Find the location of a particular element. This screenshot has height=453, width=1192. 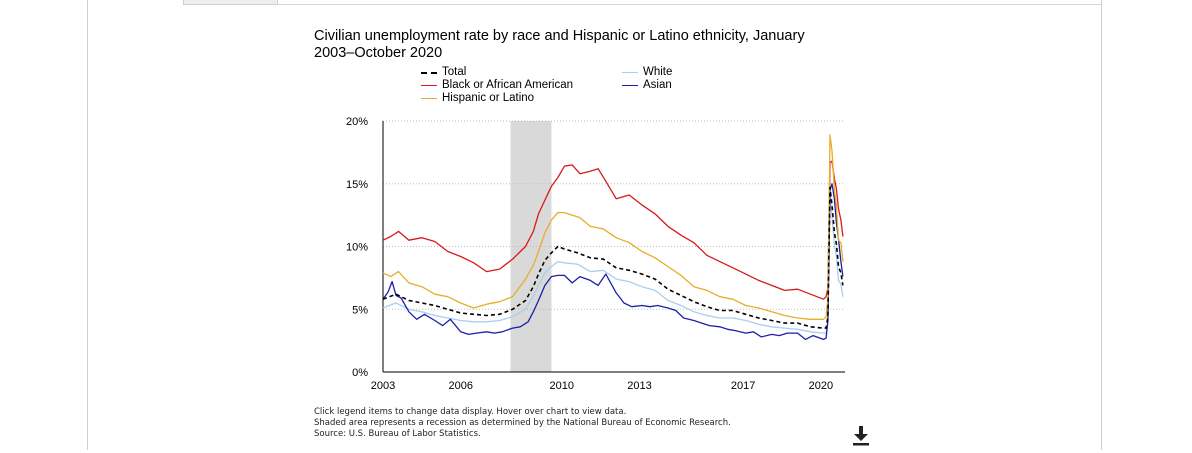

y-tick-label: 0% is located at coordinates (360, 373).